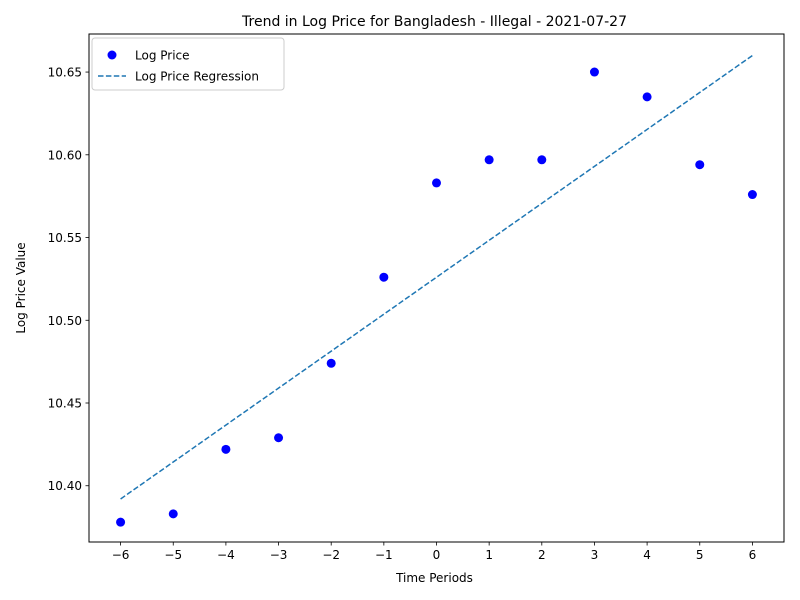 The width and height of the screenshot is (800, 600). Describe the element at coordinates (65, 321) in the screenshot. I see `y-tick-label: 10.50` at that location.